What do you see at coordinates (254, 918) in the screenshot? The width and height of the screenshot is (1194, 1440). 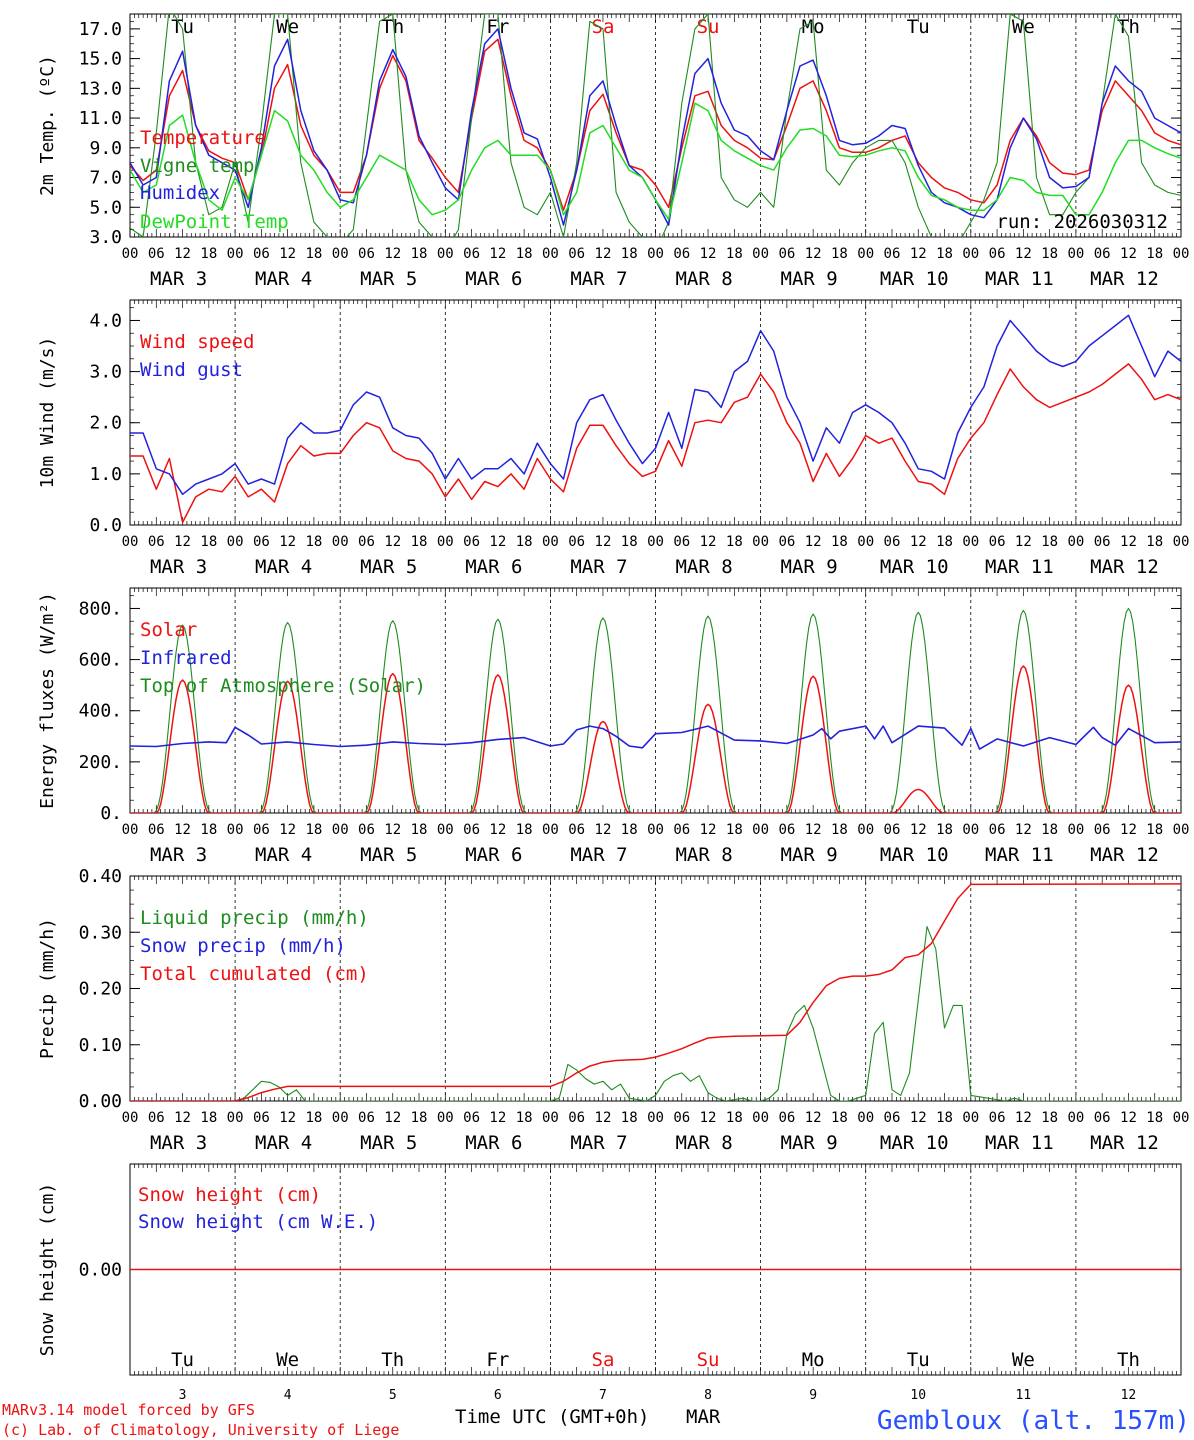 I see `legend-liquid-precip: Liquid precip (mm/h)` at bounding box center [254, 918].